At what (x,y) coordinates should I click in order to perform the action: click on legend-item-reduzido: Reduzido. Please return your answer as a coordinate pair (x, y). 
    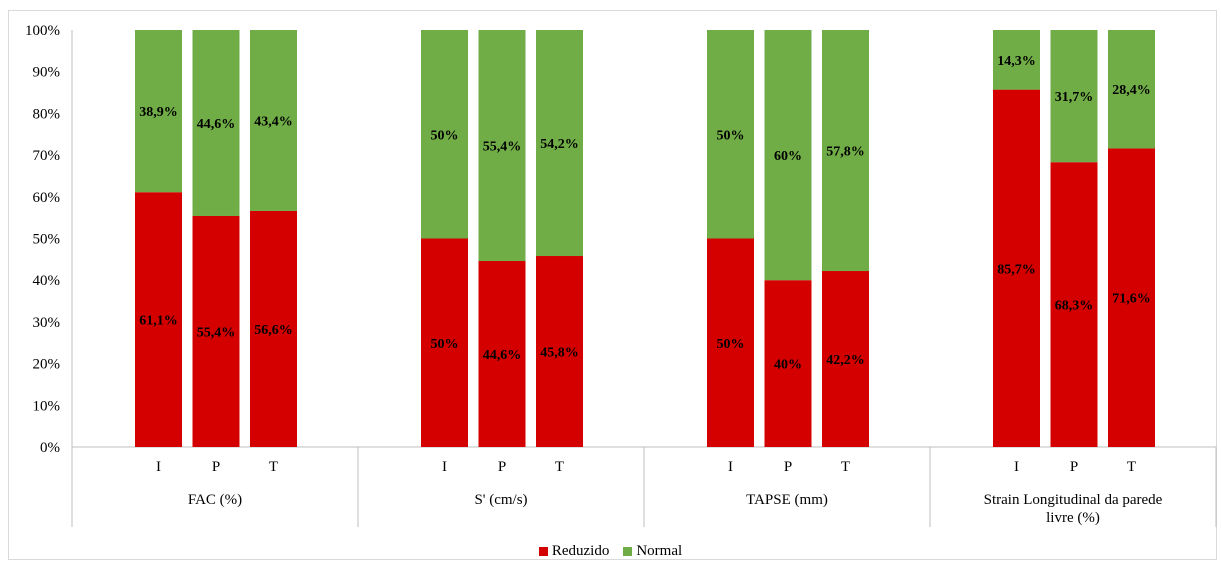
    Looking at the image, I should click on (574, 551).